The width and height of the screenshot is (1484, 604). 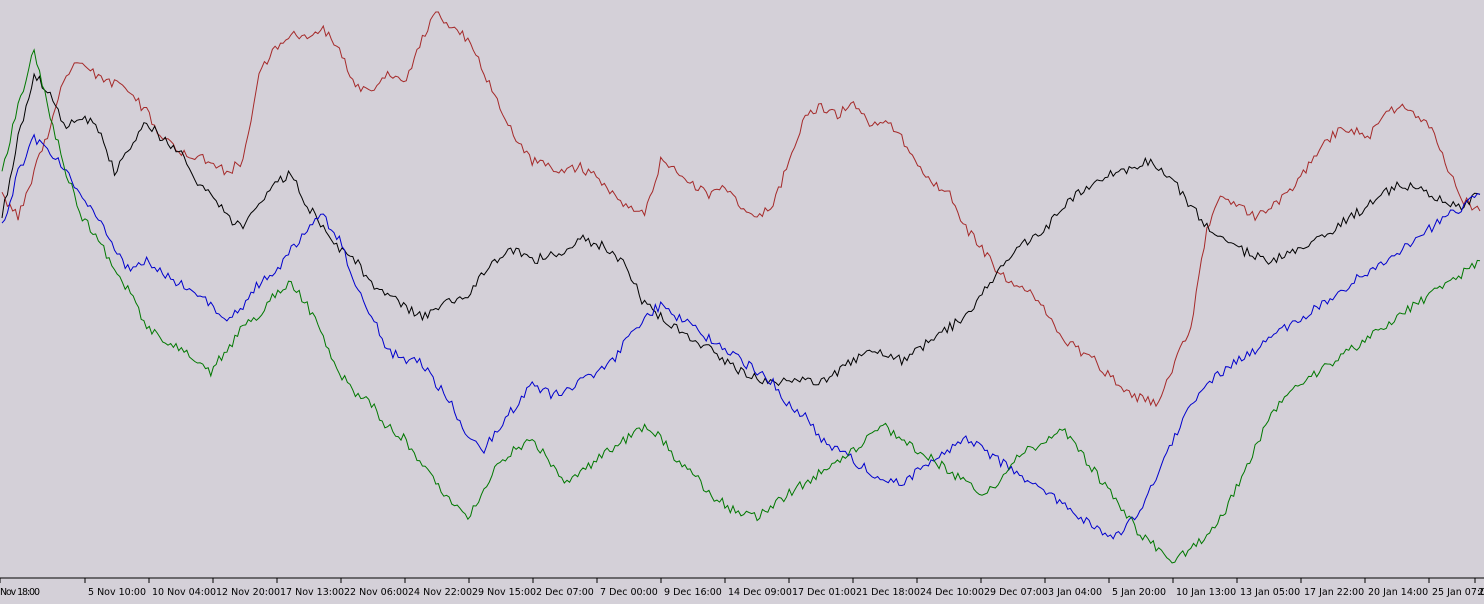 What do you see at coordinates (184, 592) in the screenshot?
I see `x-tick-label: 10 Nov 04:00` at bounding box center [184, 592].